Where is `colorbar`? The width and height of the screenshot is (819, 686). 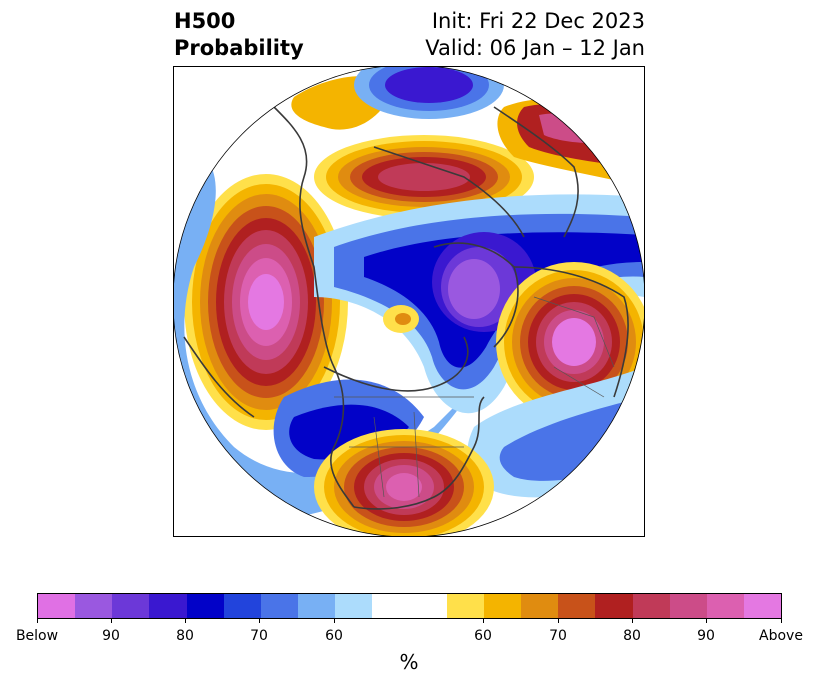 colorbar is located at coordinates (409, 606).